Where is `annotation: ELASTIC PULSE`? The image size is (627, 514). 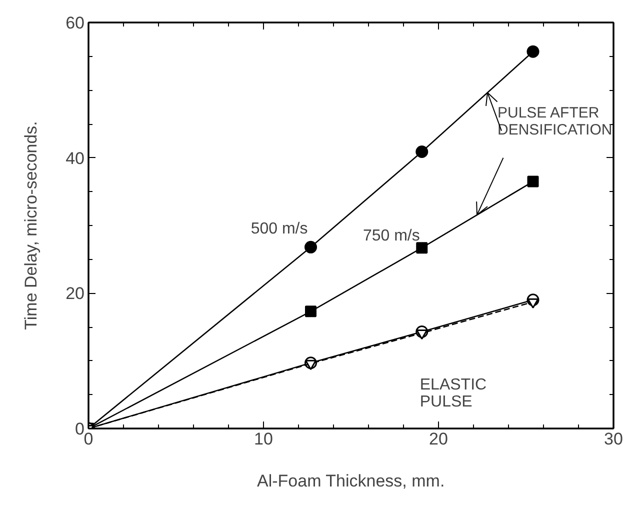 annotation: ELASTIC PULSE is located at coordinates (453, 393).